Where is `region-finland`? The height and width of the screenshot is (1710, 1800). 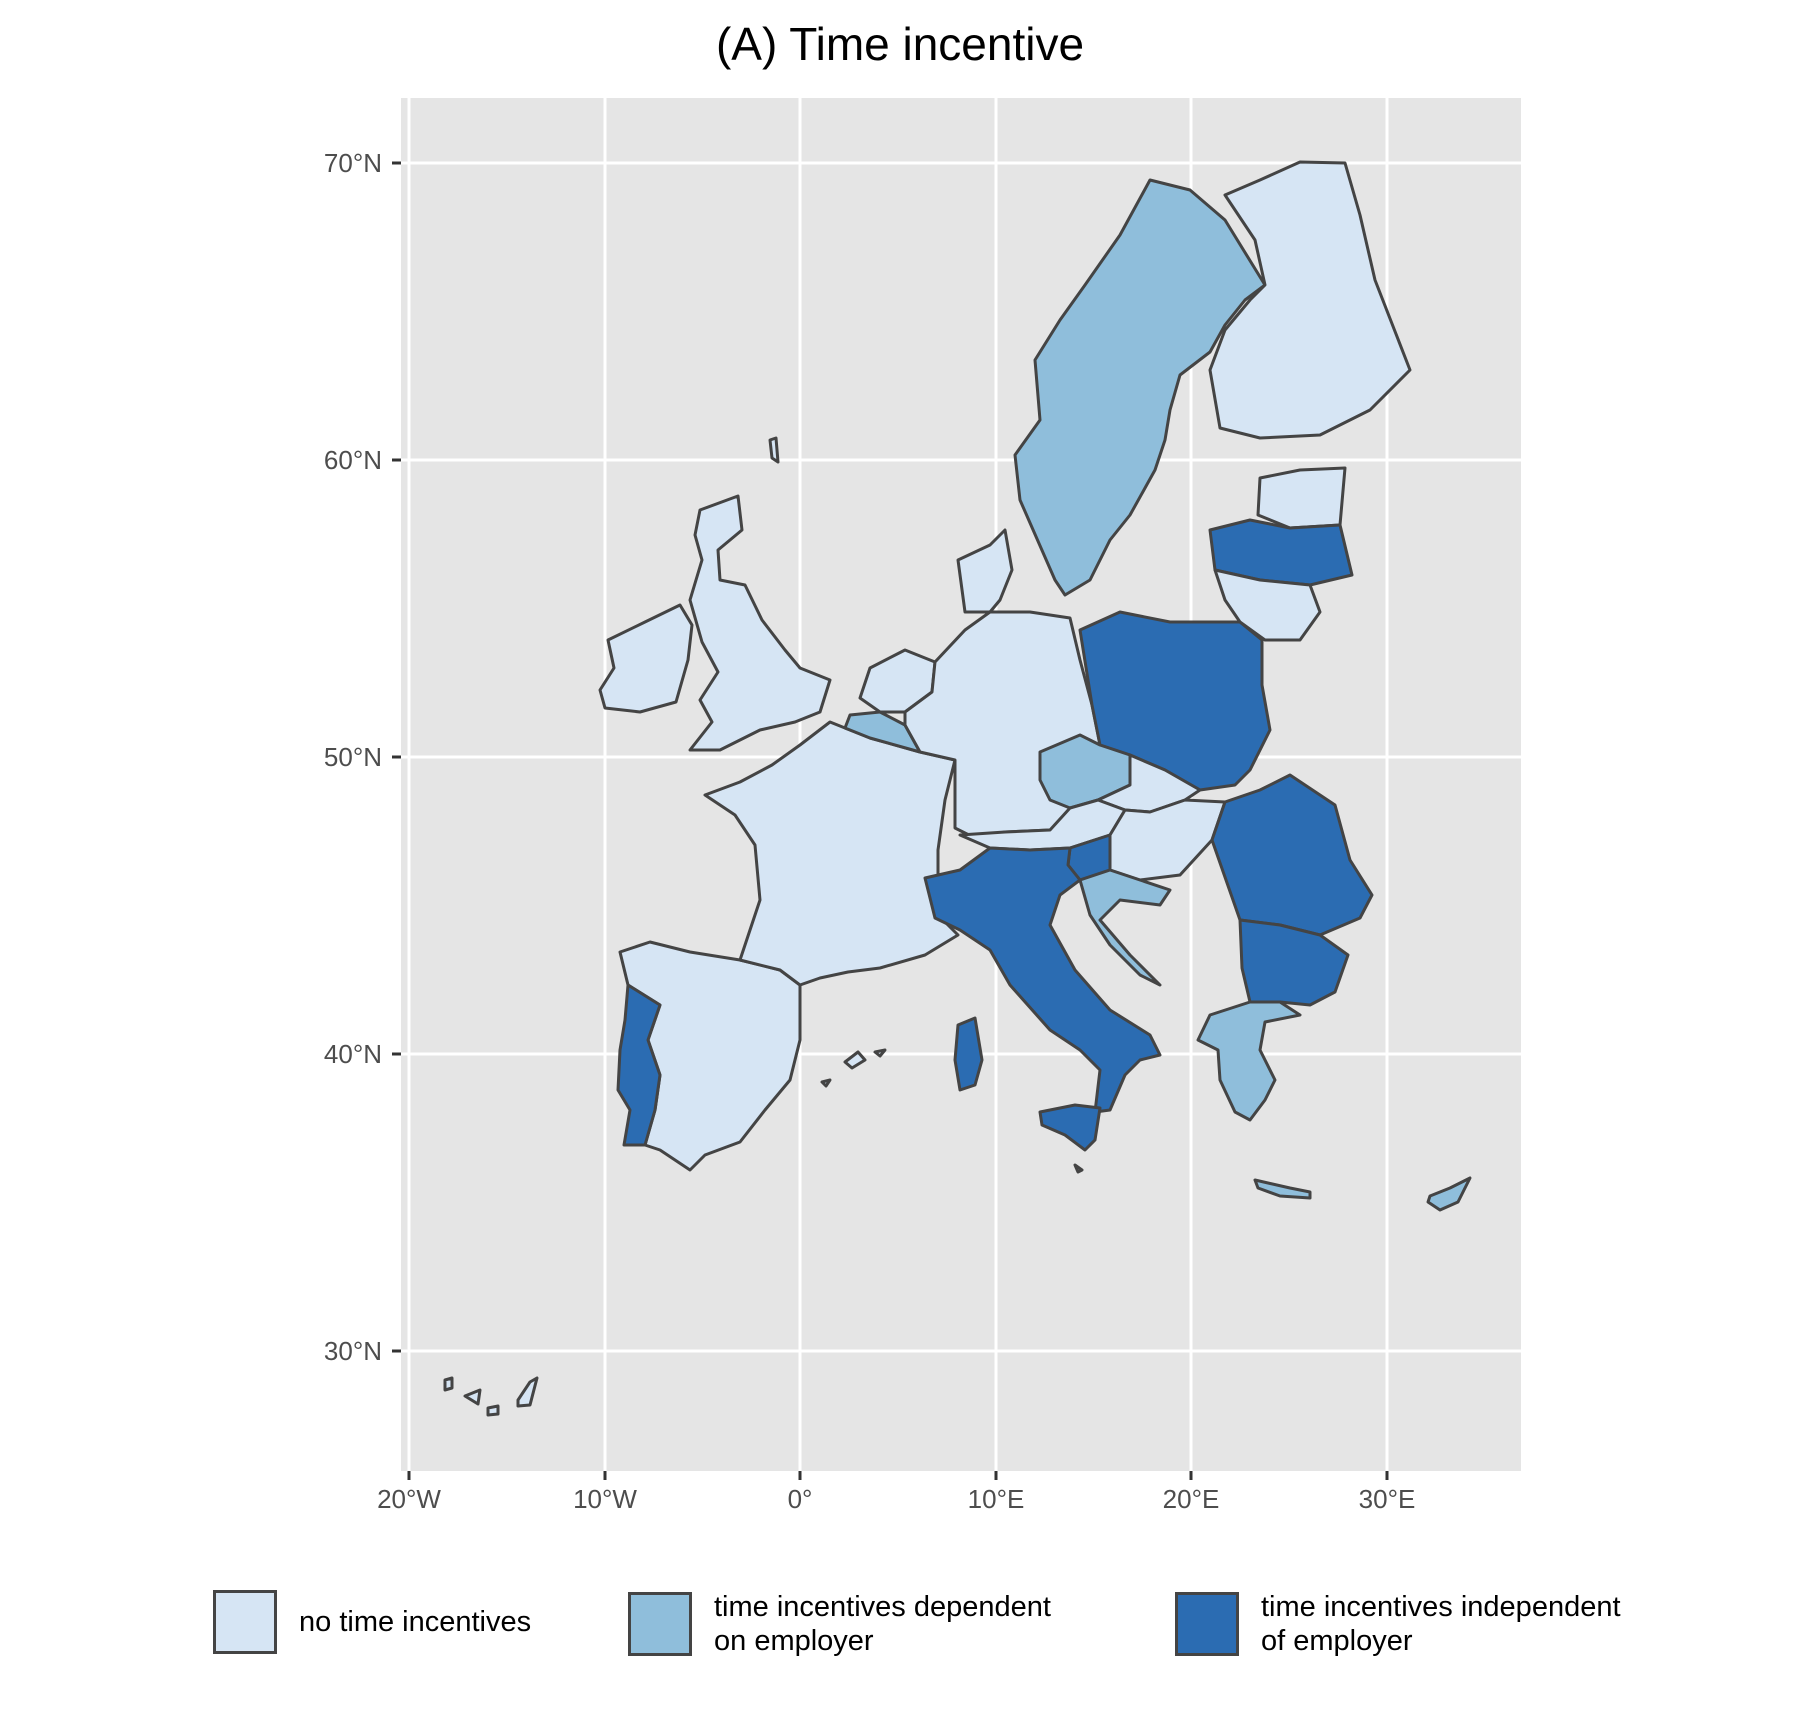
region-finland is located at coordinates (1310, 300).